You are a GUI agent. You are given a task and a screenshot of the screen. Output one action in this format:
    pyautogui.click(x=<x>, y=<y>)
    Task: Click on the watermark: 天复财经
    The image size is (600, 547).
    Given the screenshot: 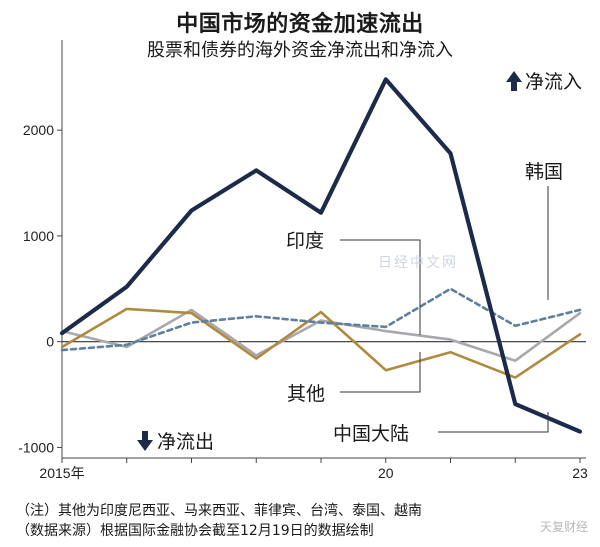 What is the action you would take?
    pyautogui.click(x=563, y=527)
    